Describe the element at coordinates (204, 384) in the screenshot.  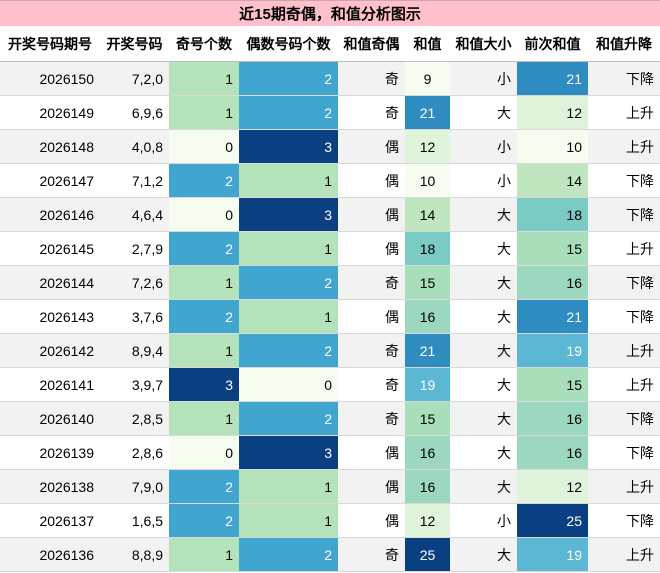
I see `cell-odd-count: 3` at that location.